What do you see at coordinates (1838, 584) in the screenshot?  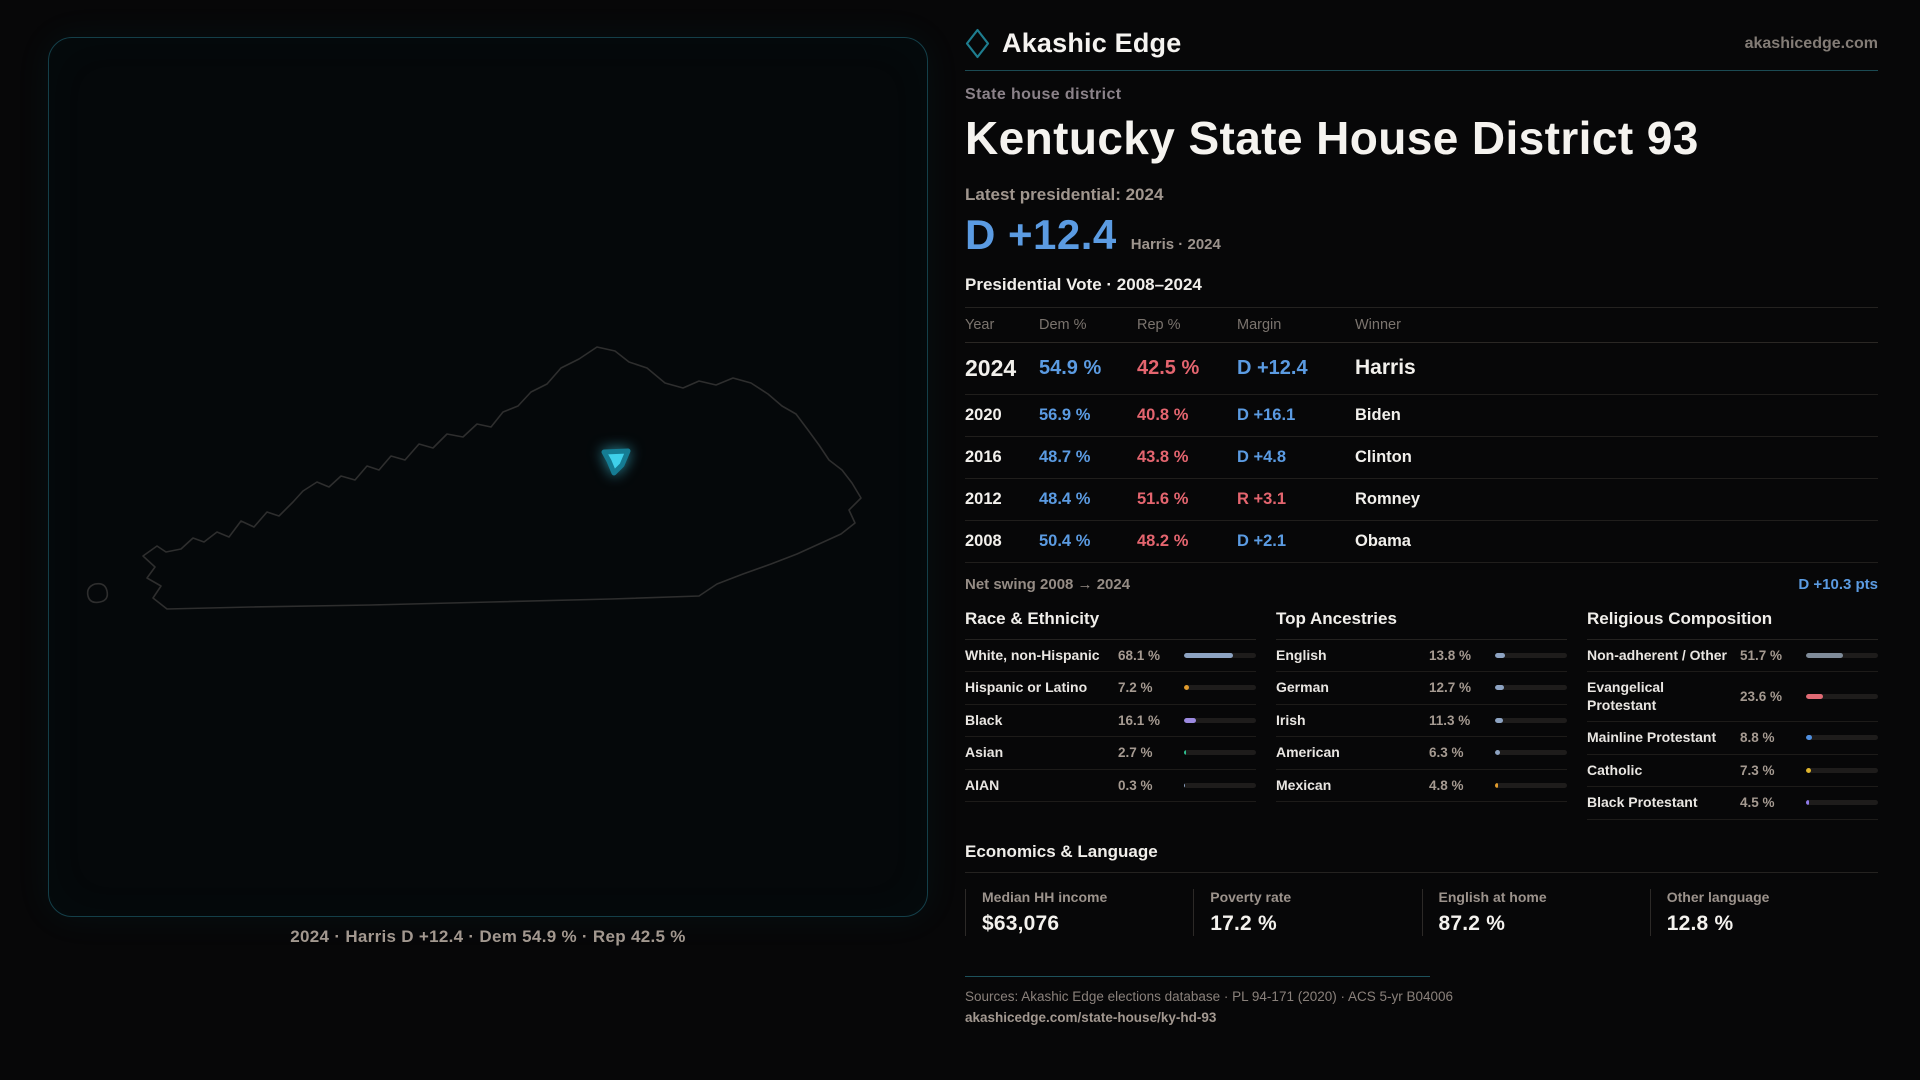 I see `net-swing-value: D +10.3 pts` at bounding box center [1838, 584].